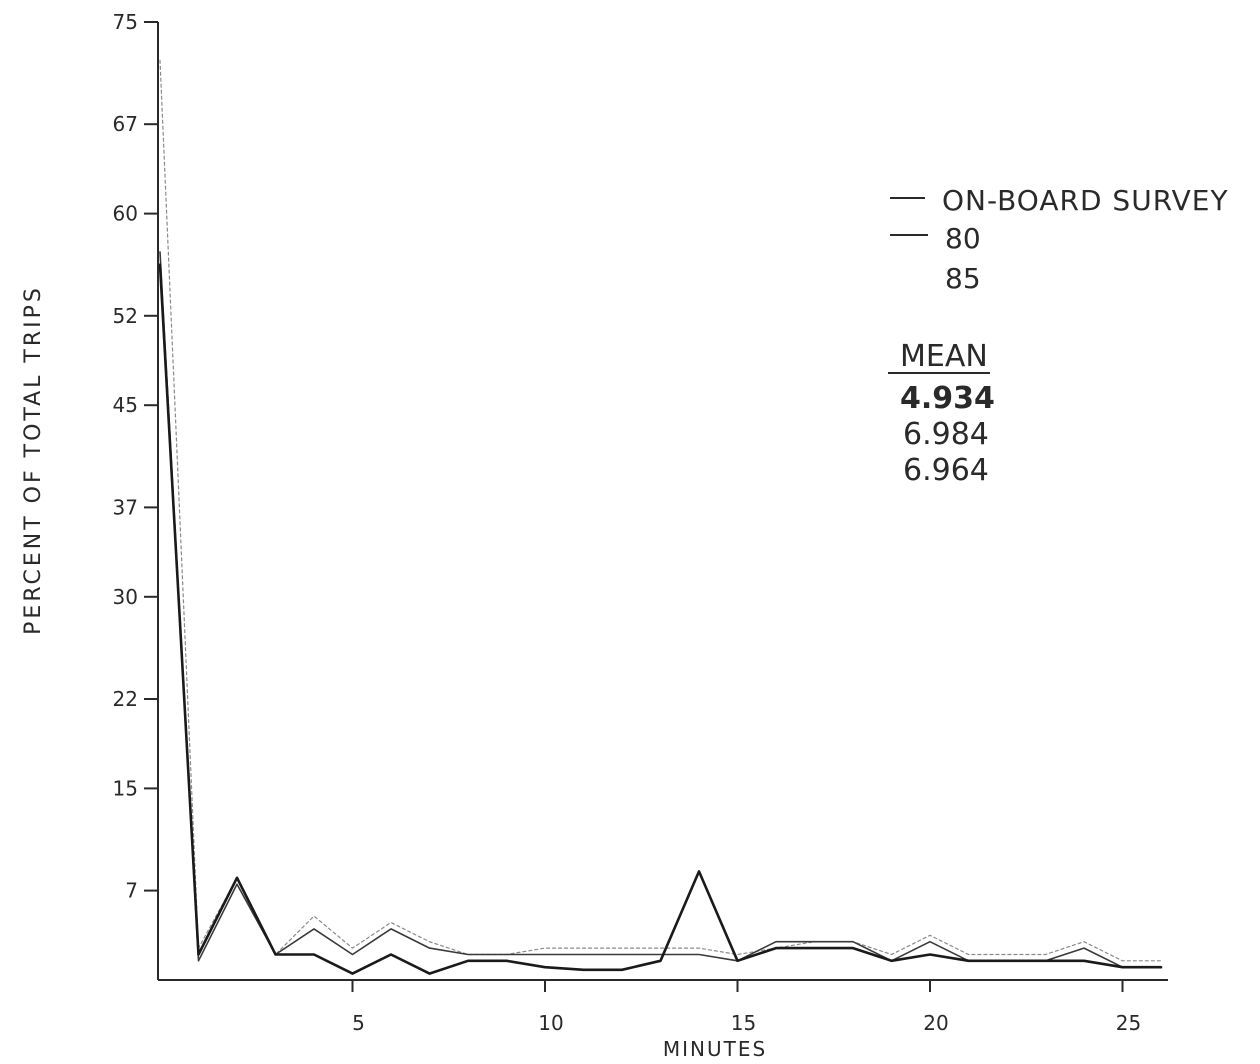 The image size is (1260, 1064). What do you see at coordinates (125, 597) in the screenshot?
I see `y-tick-label: 30` at bounding box center [125, 597].